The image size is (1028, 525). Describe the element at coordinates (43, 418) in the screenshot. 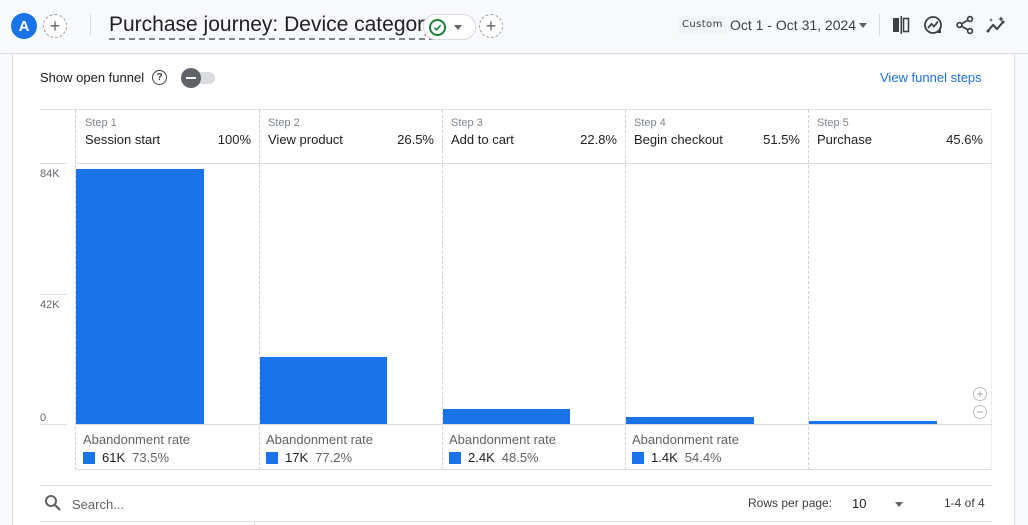

I see `y-tick-label: 0` at that location.